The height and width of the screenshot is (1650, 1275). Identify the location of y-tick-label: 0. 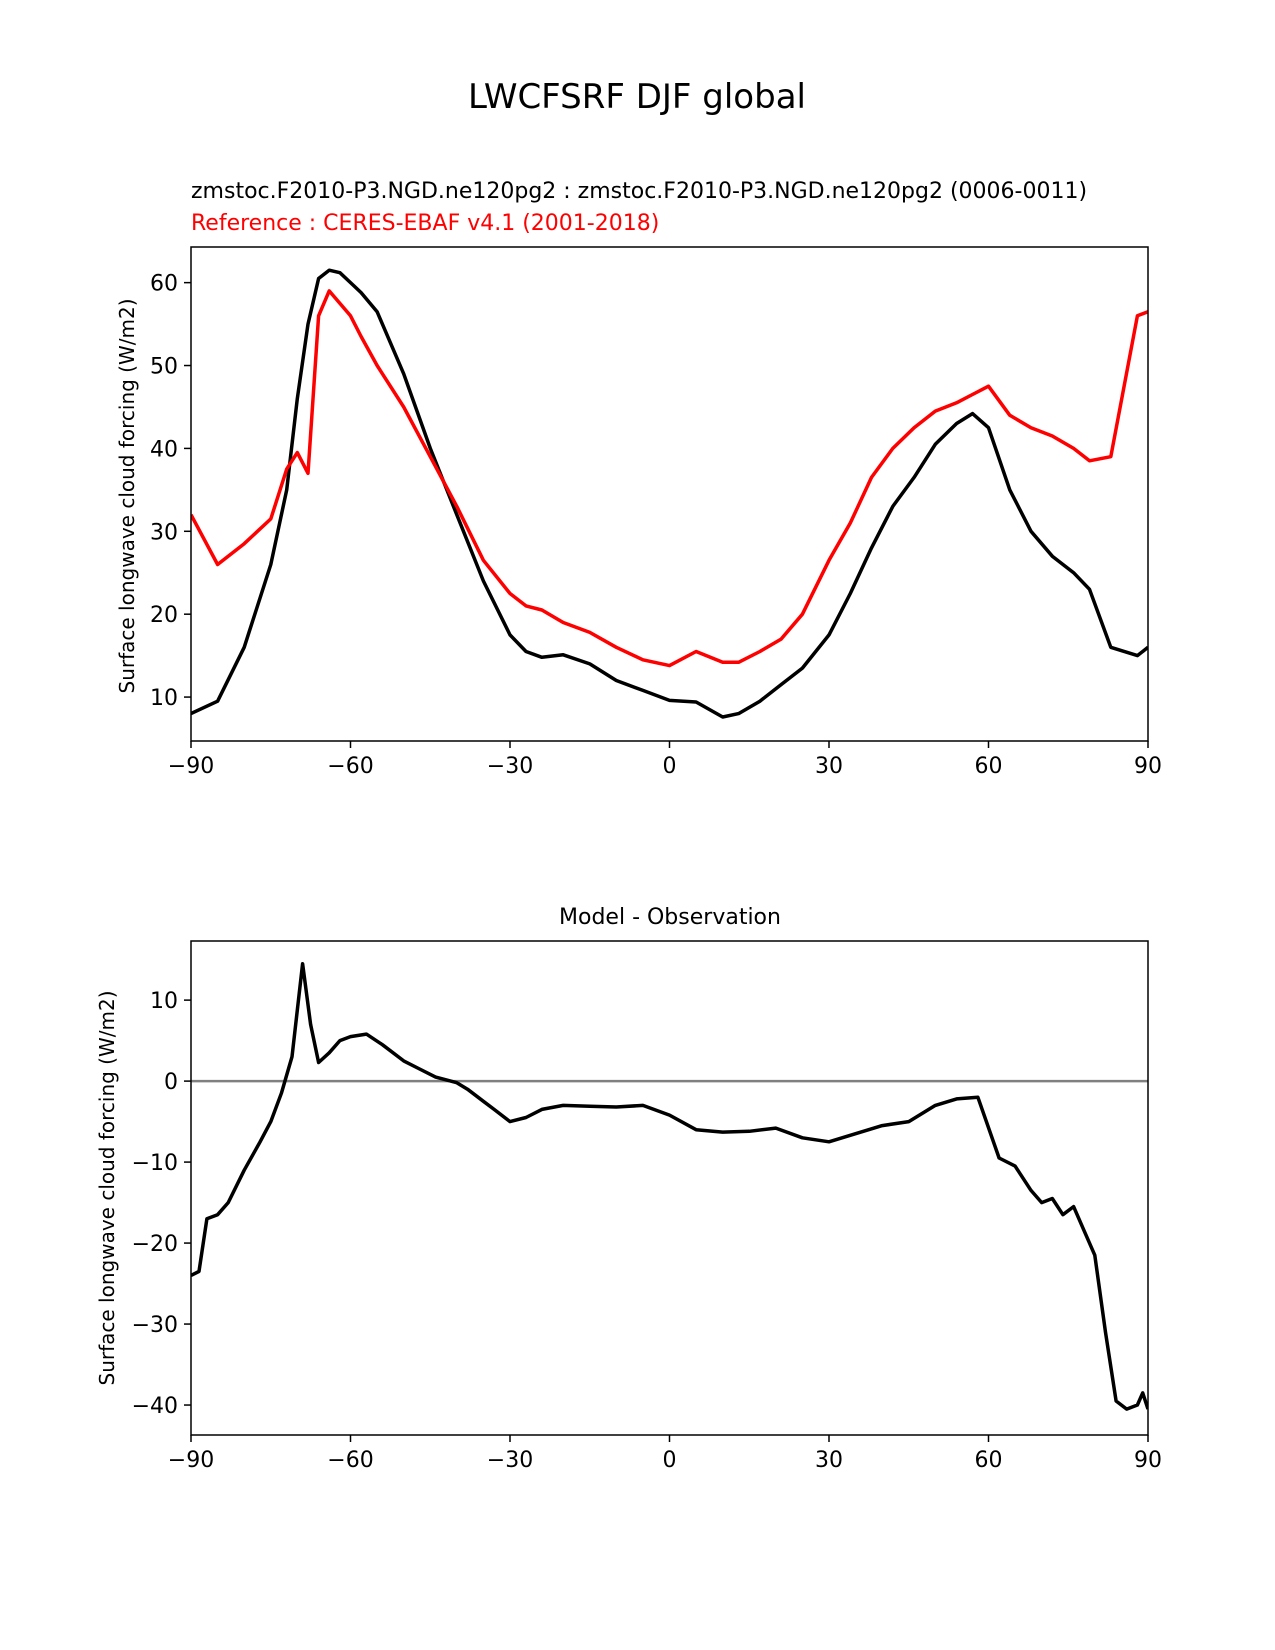
(171, 1082).